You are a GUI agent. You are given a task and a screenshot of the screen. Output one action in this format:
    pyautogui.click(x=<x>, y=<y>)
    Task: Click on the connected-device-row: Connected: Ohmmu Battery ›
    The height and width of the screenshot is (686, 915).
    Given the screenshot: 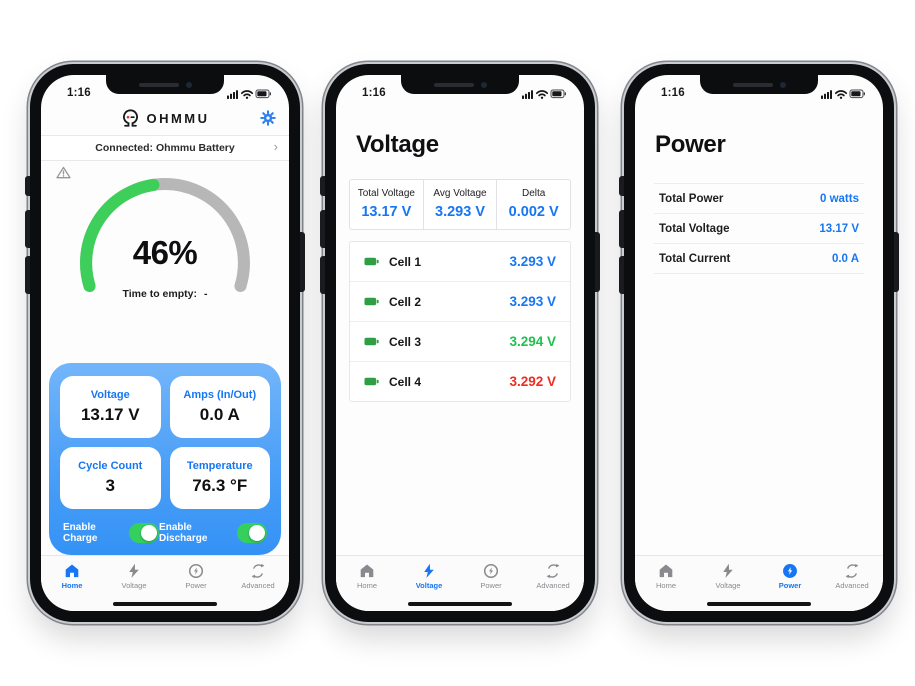 What is the action you would take?
    pyautogui.click(x=165, y=148)
    